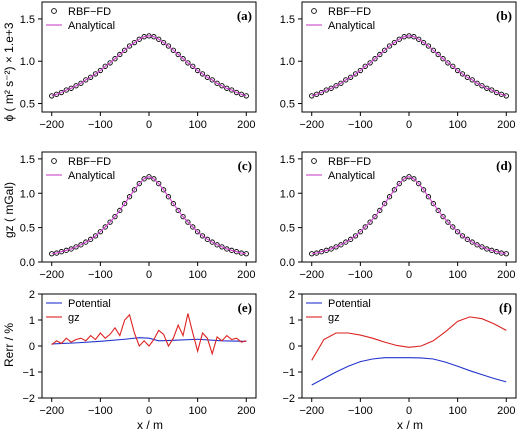  Describe the element at coordinates (314, 161) in the screenshot. I see `legend-marker` at that location.